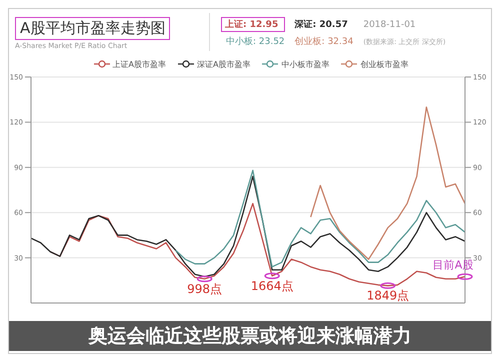  What do you see at coordinates (272, 285) in the screenshot?
I see `annotation: 1664点` at bounding box center [272, 285].